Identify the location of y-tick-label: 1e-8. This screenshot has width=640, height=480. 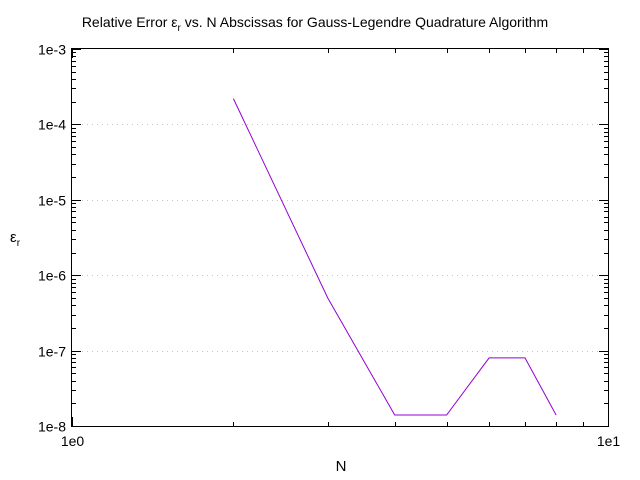
(52, 427).